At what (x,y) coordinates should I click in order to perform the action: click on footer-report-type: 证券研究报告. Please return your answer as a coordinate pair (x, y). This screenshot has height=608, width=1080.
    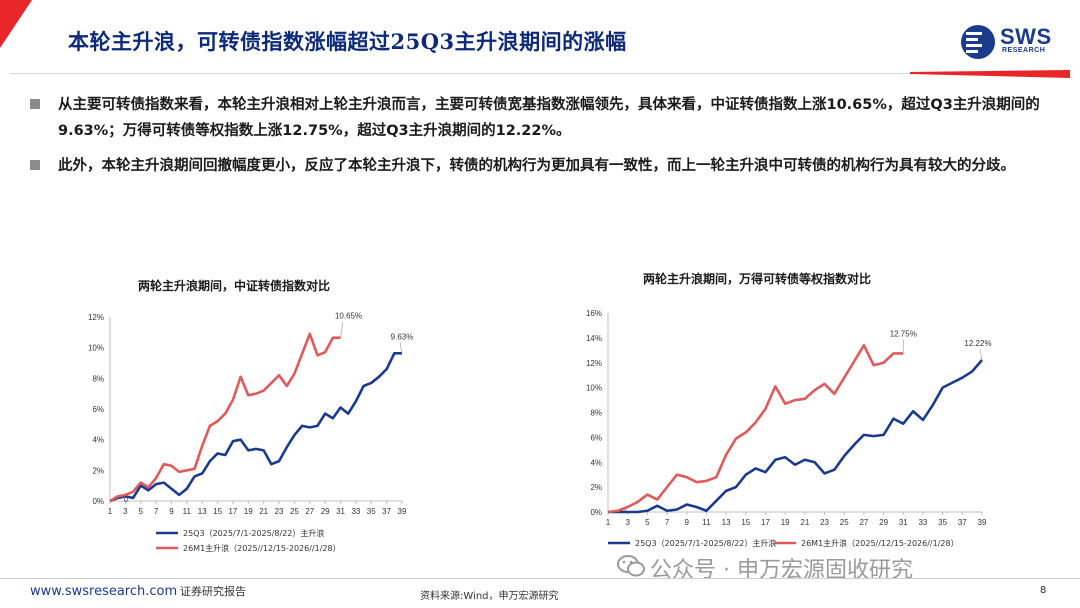
    Looking at the image, I should click on (213, 591).